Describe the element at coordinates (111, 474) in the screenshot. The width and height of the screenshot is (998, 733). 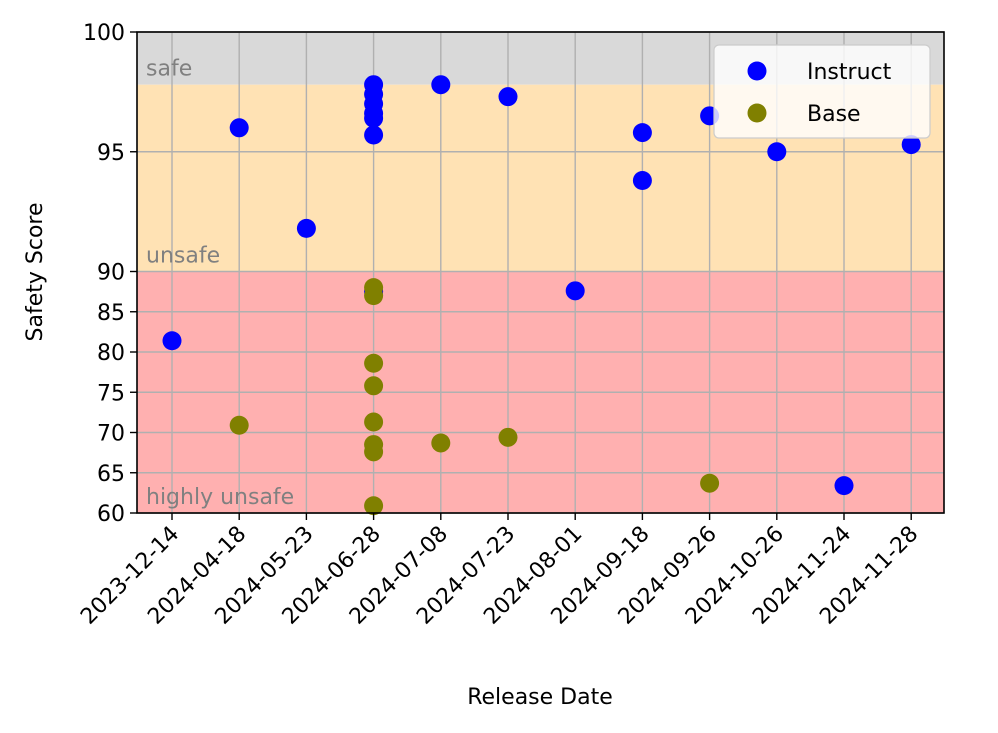
I see `y-tick-label-65: 65` at that location.